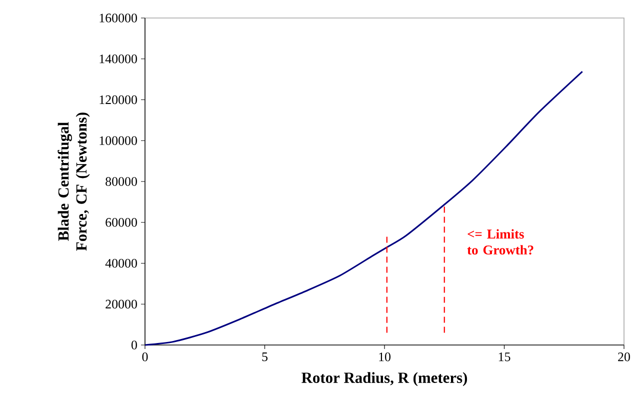 Image resolution: width=639 pixels, height=414 pixels. Describe the element at coordinates (121, 263) in the screenshot. I see `y-tick-label: 40000` at that location.